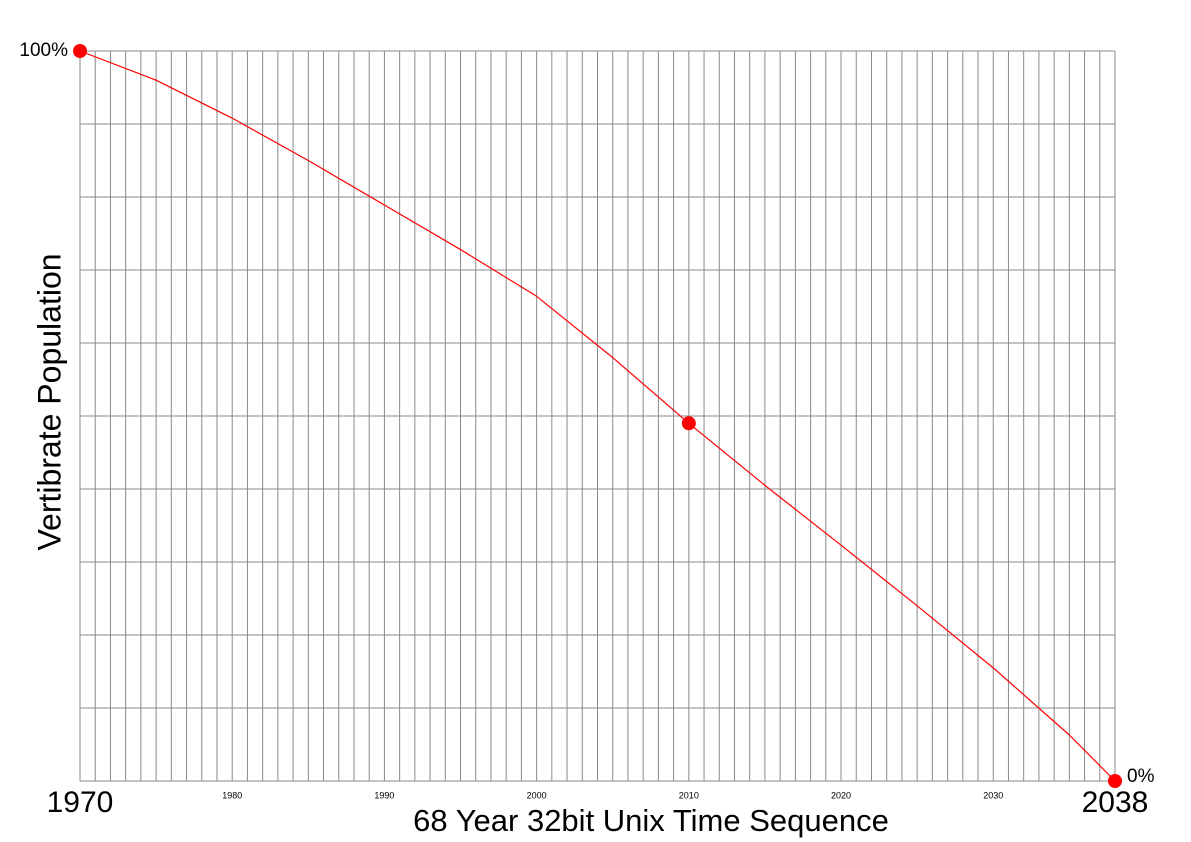 This screenshot has height=842, width=1191. I want to click on x-tick-label: 1970, so click(80, 802).